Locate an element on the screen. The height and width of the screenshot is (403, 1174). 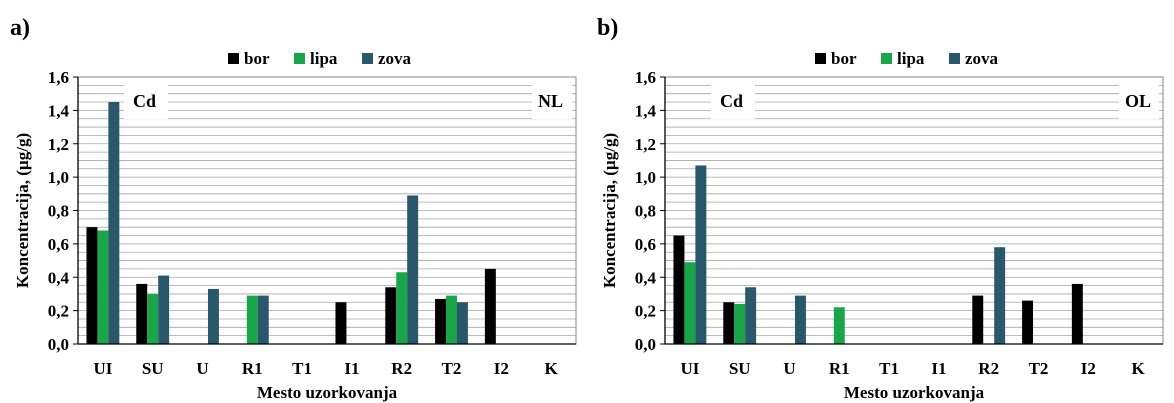
bar-lipa-R2 is located at coordinates (402, 308).